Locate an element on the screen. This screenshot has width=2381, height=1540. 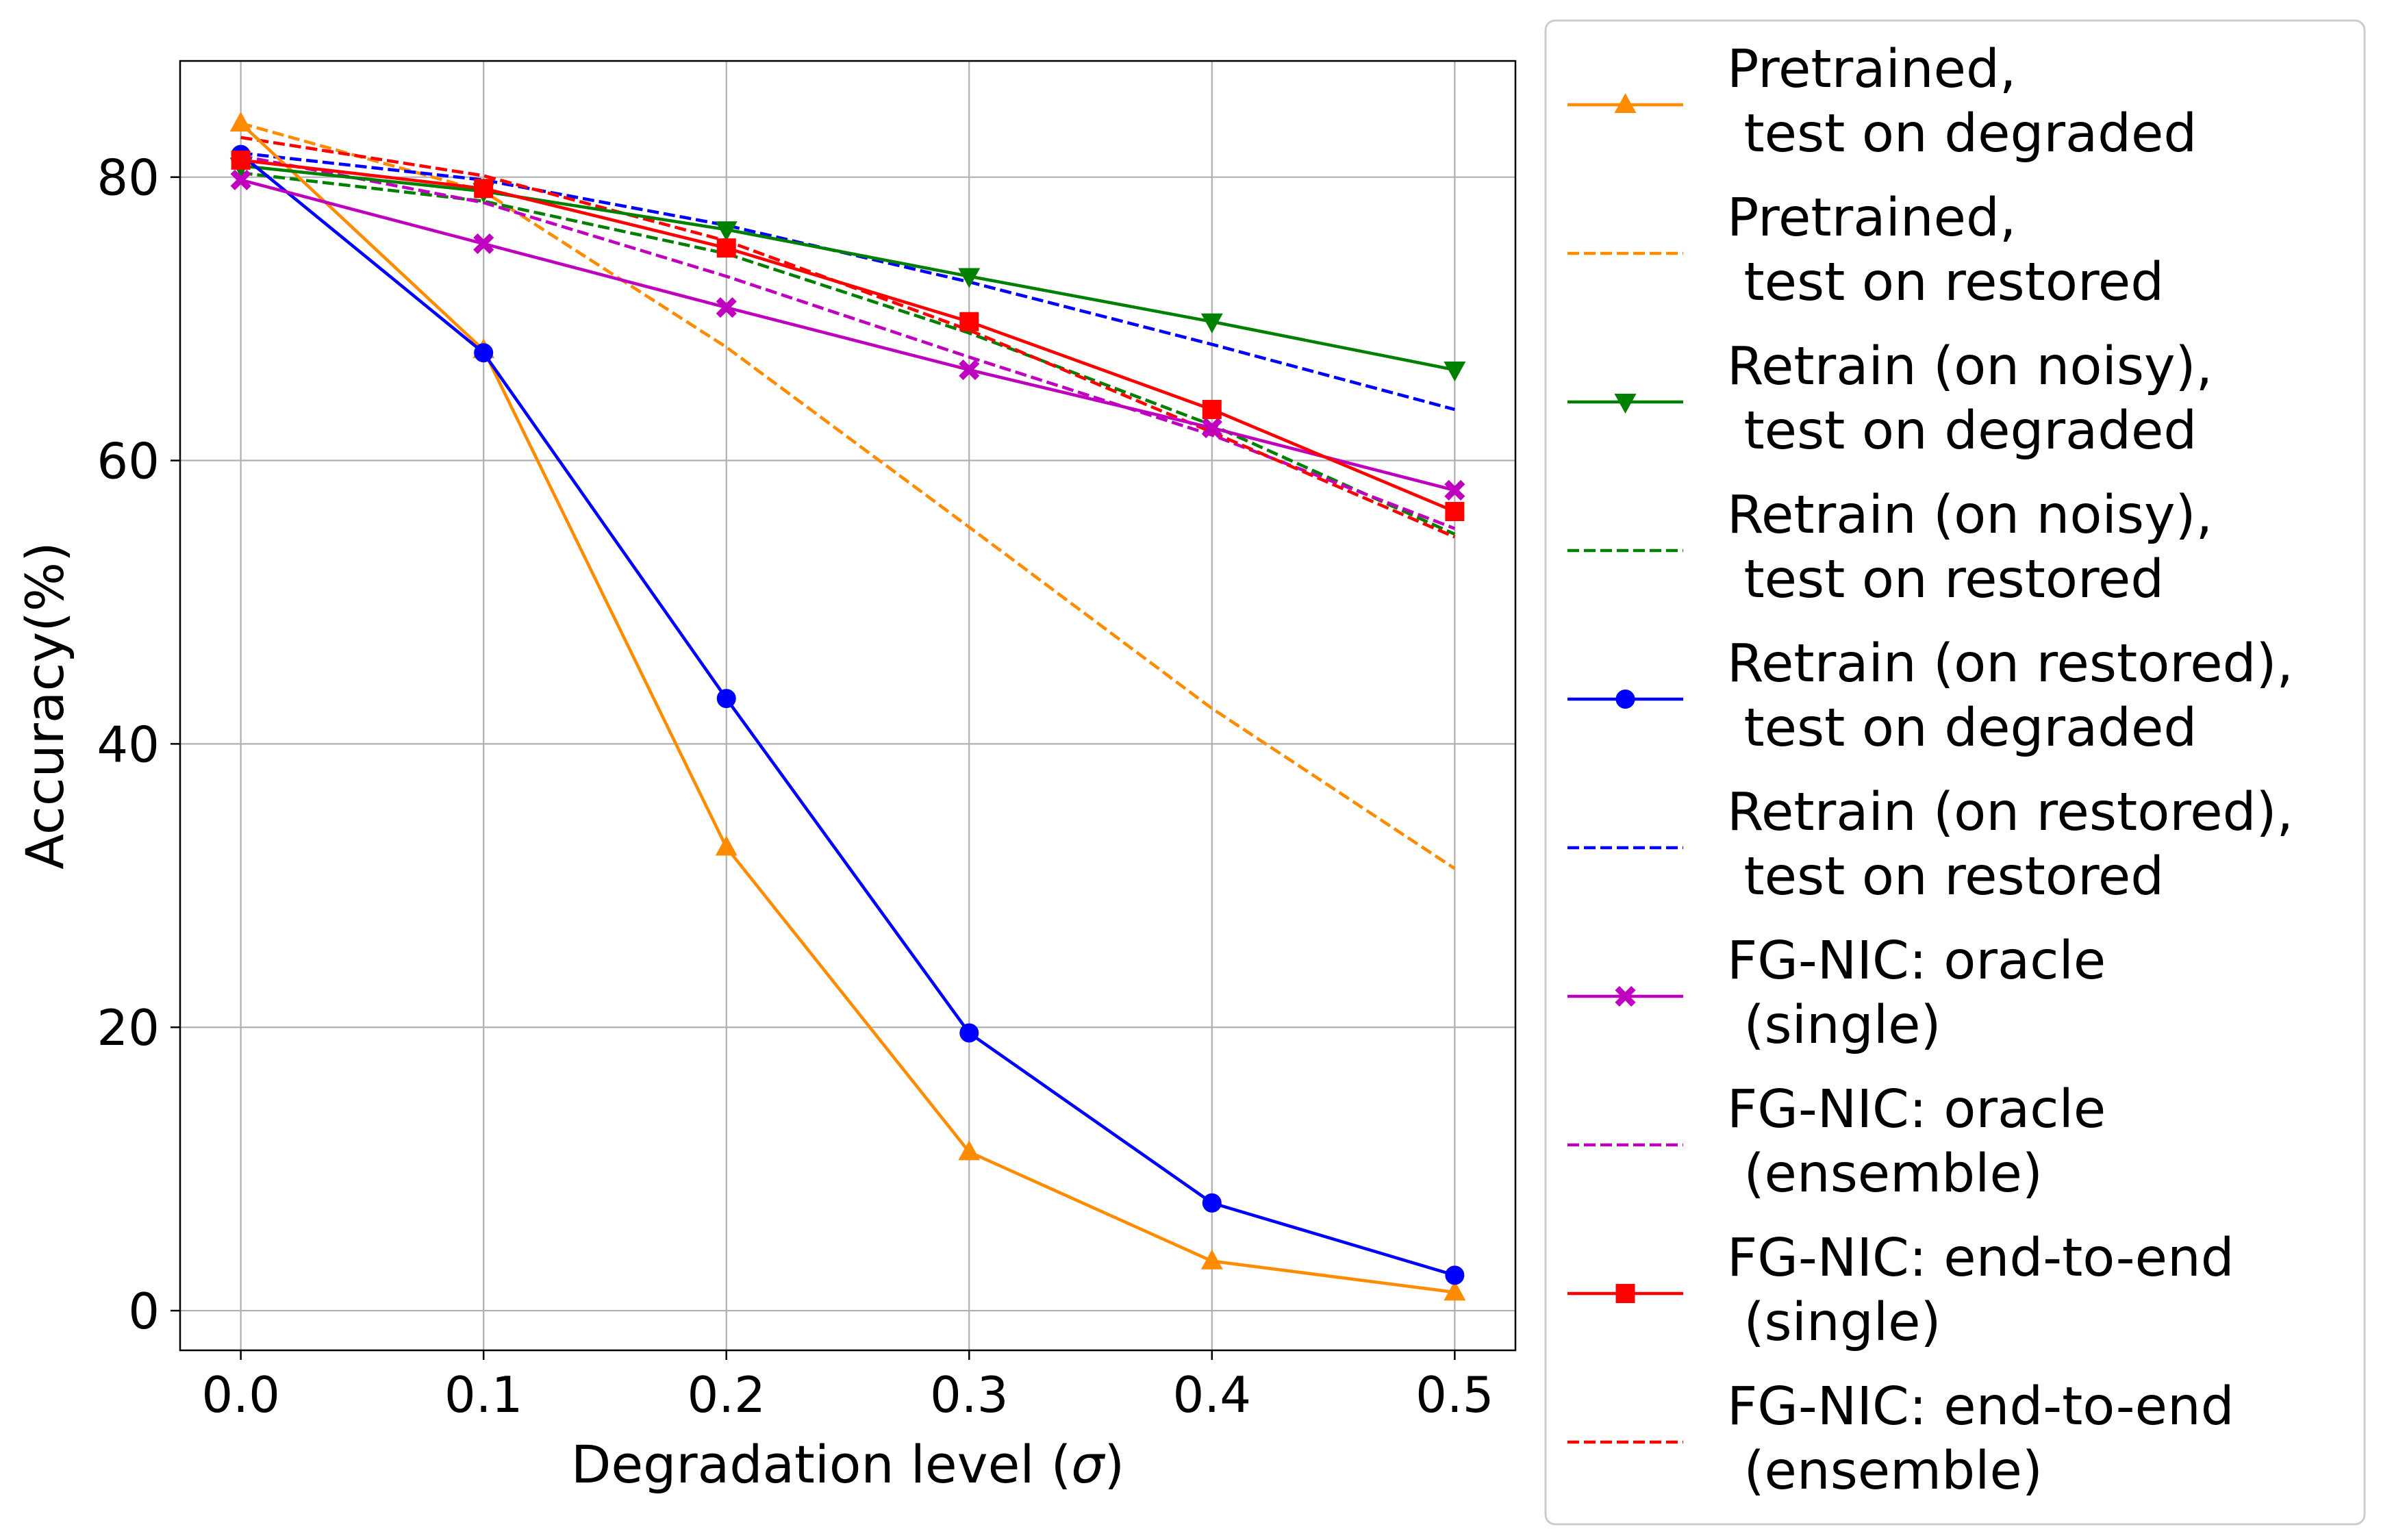
legend-entry: FG-NIC: oracle (ensemble) is located at coordinates (1837, 1141).